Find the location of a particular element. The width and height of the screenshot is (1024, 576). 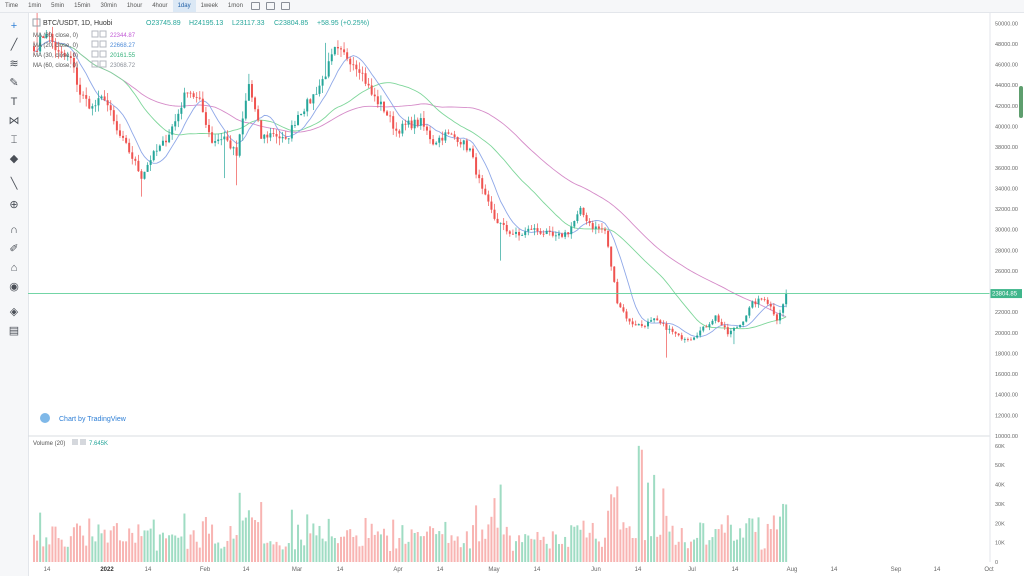

timeframe-4hour: 4hour is located at coordinates (160, 6).